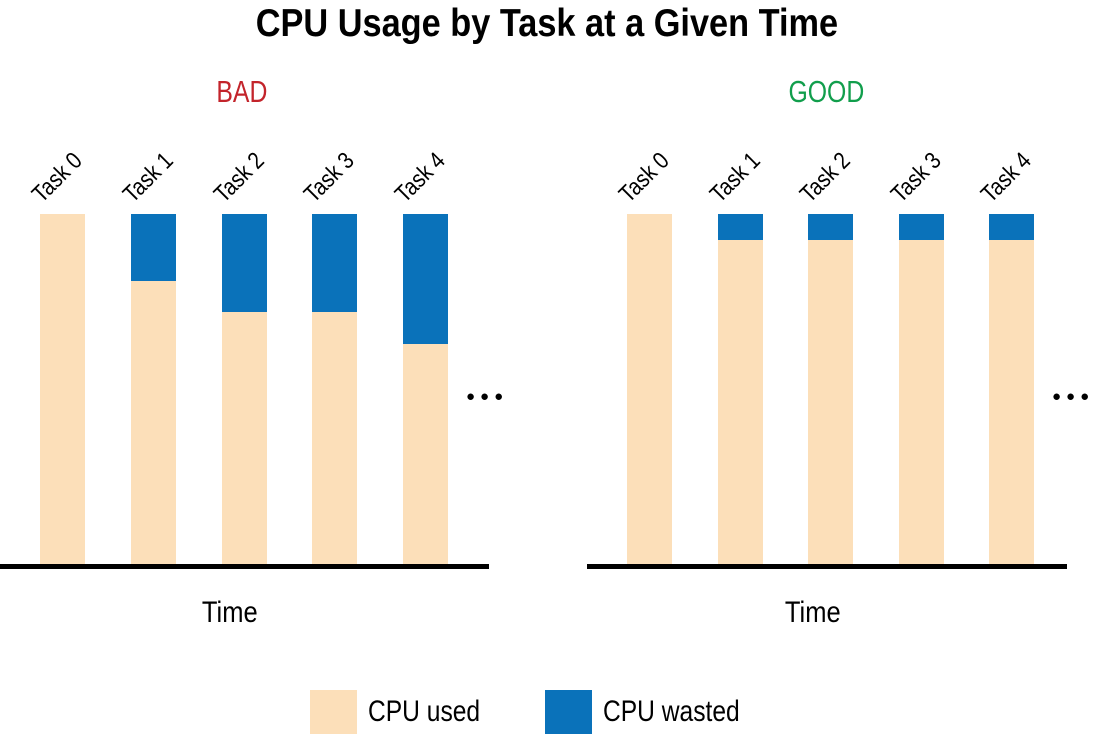 The width and height of the screenshot is (1093, 740). What do you see at coordinates (244, 566) in the screenshot?
I see `x-axis-bad` at bounding box center [244, 566].